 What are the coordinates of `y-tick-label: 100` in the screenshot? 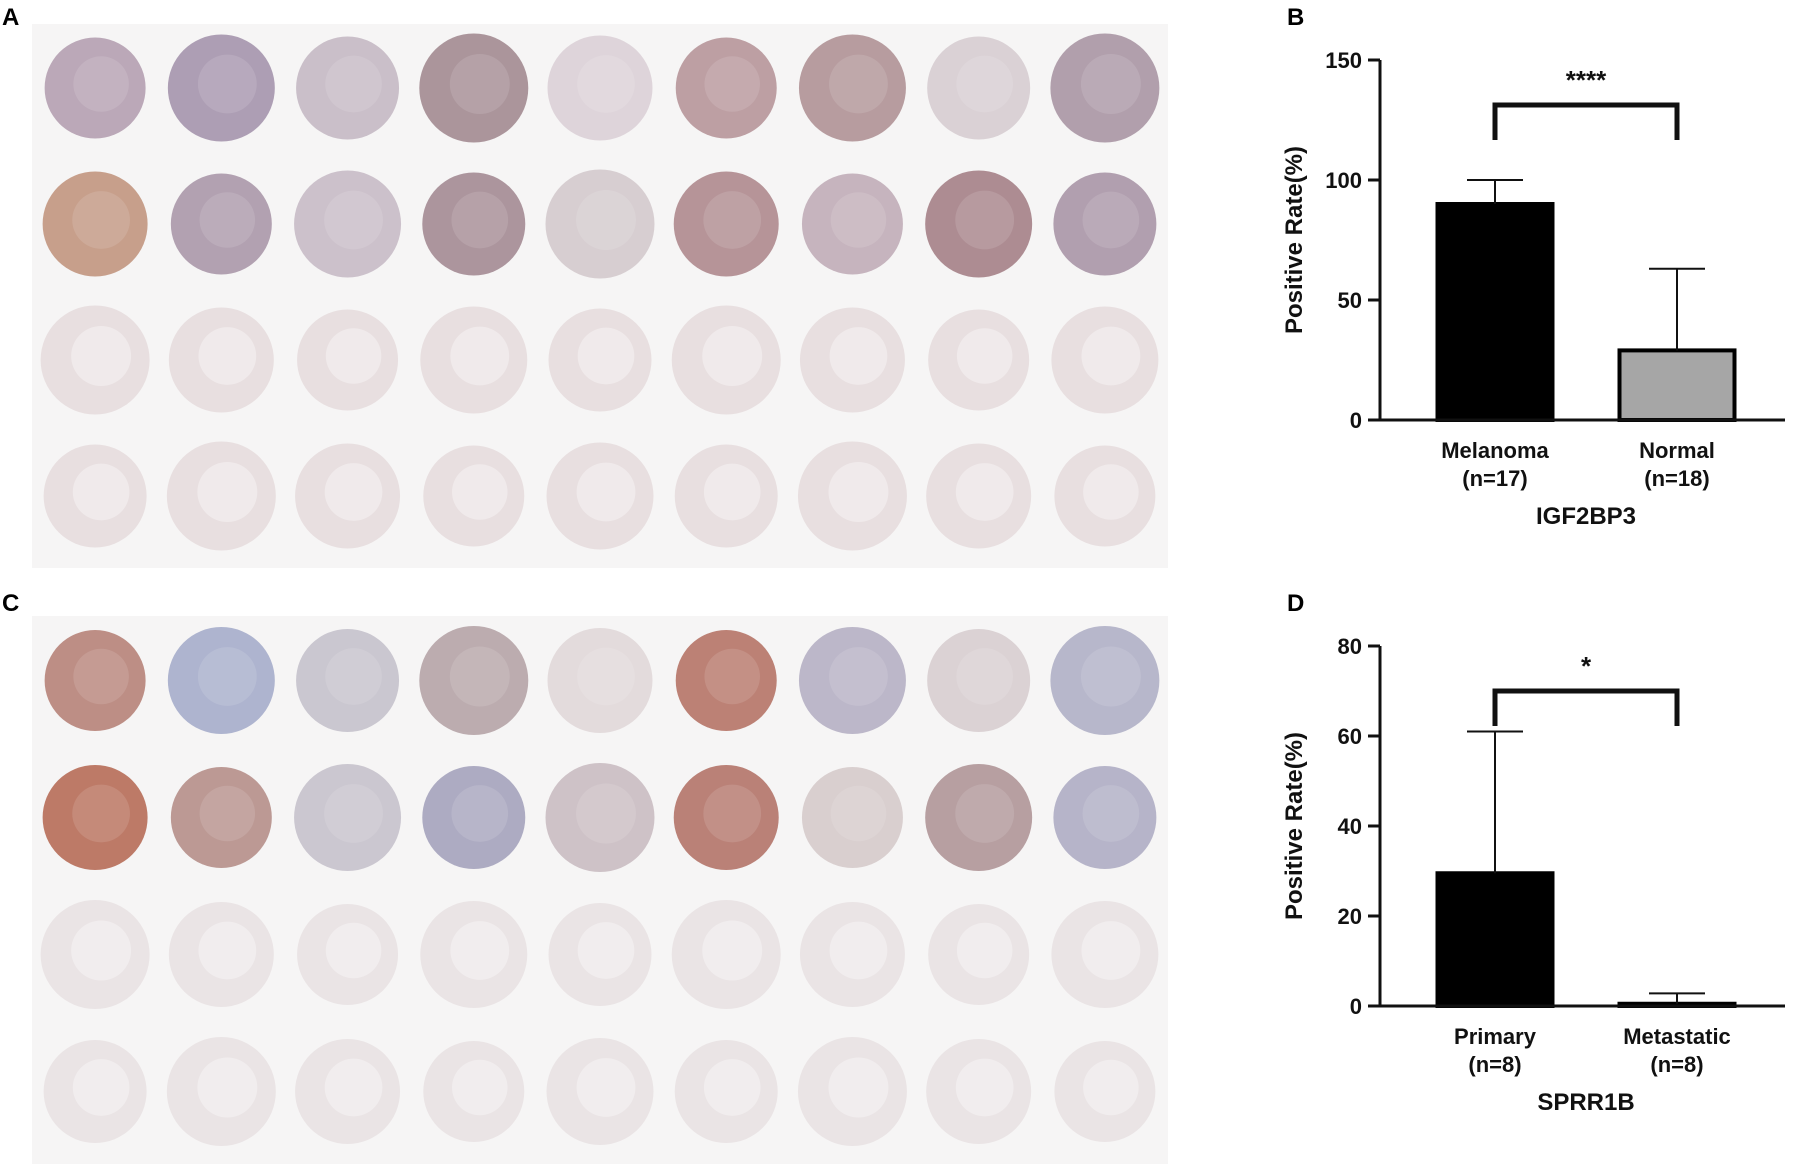 It's located at (1343, 180).